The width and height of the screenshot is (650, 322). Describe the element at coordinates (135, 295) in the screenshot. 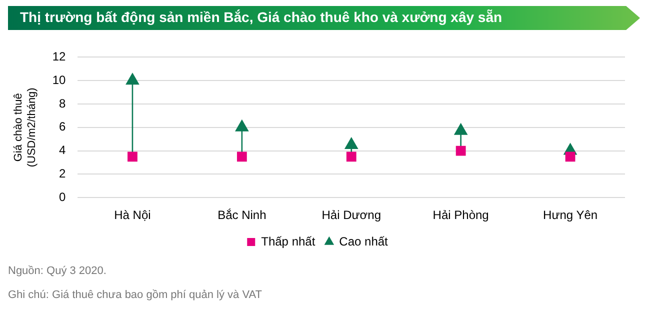

I see `text: Ghi chú: Giá thuê chưa bao gồm phí quản lý và VAT` at that location.